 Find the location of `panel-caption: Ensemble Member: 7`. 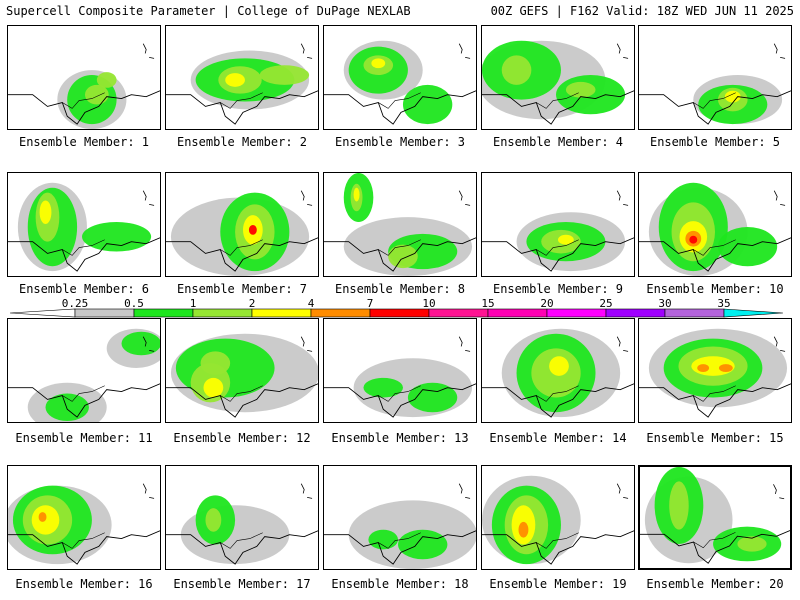

panel-caption: Ensemble Member: 7 is located at coordinates (242, 289).